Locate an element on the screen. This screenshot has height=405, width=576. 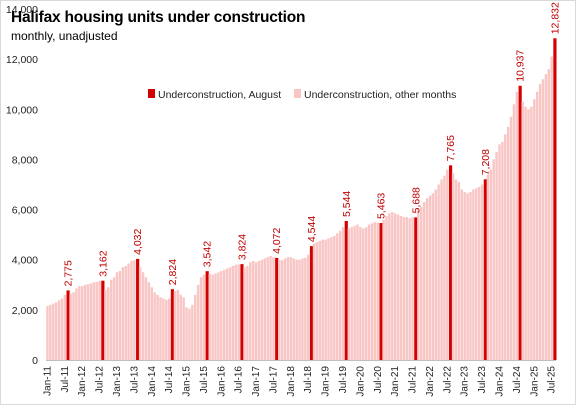
x-tick-label: Jul-18 is located at coordinates (308, 380).